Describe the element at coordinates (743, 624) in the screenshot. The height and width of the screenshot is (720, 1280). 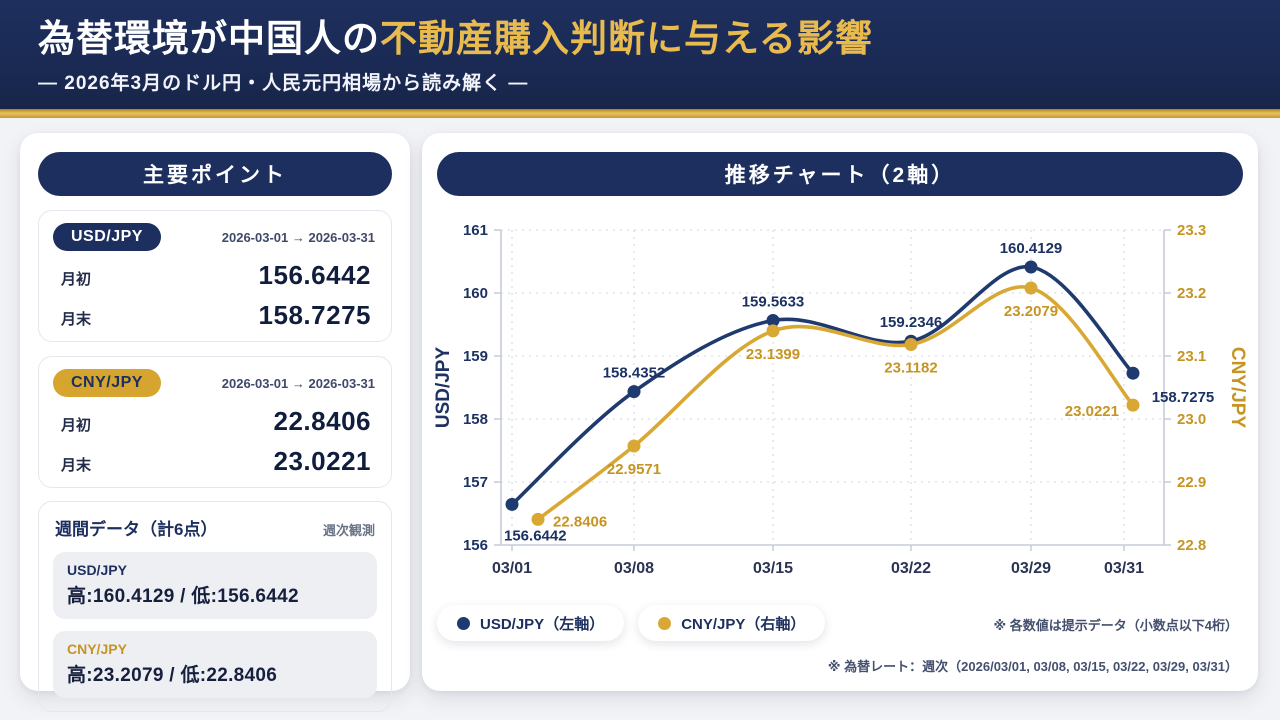
I see `cnyjpy-legend-label: CNY/JPY（右軸）` at that location.